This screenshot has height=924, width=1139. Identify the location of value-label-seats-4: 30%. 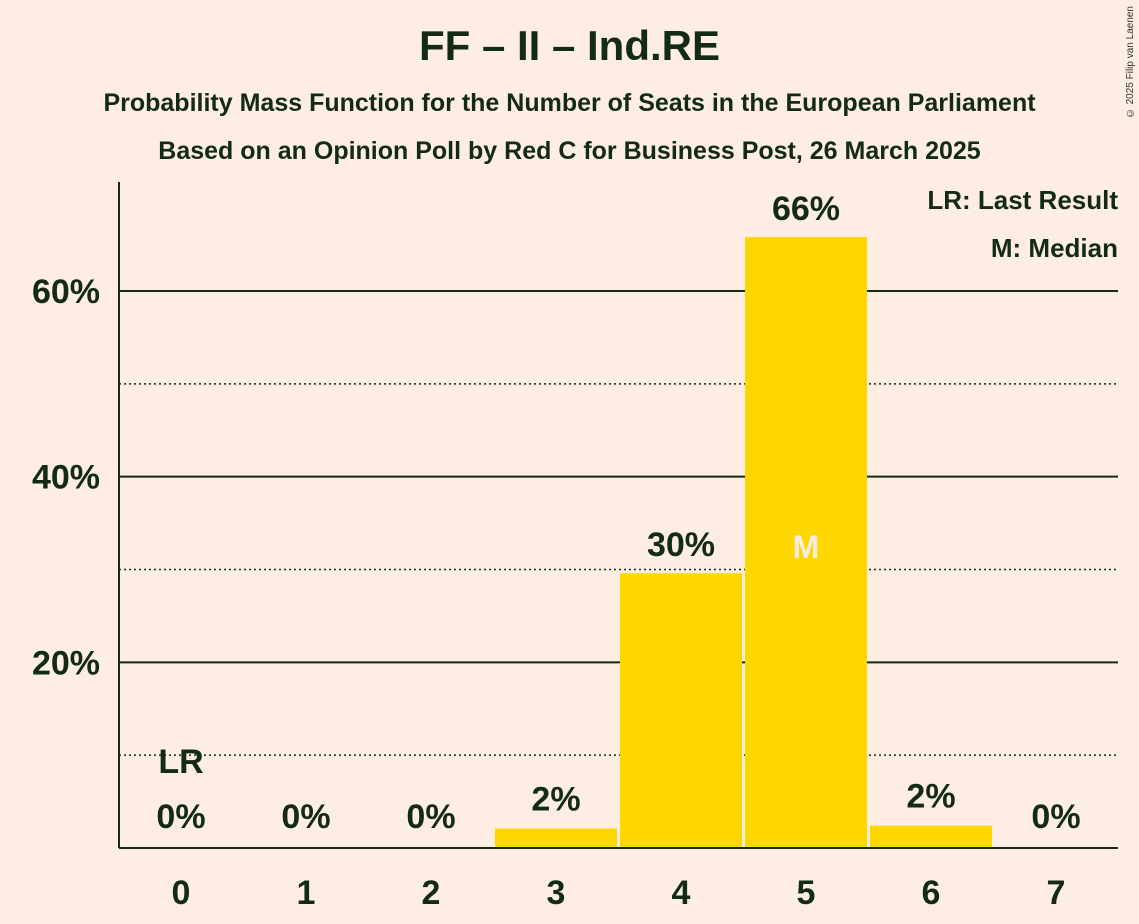
(681, 545).